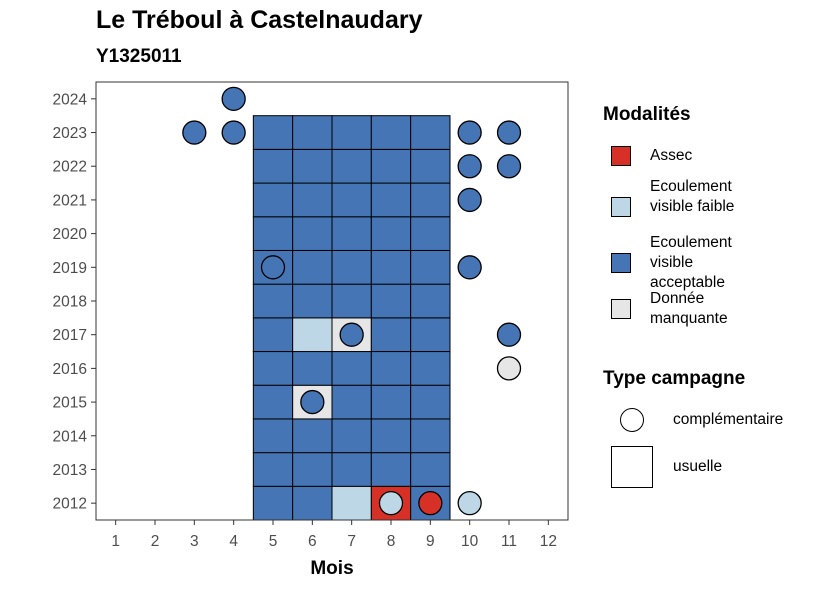  What do you see at coordinates (70, 200) in the screenshot?
I see `y-tick-label-2021: 2021` at bounding box center [70, 200].